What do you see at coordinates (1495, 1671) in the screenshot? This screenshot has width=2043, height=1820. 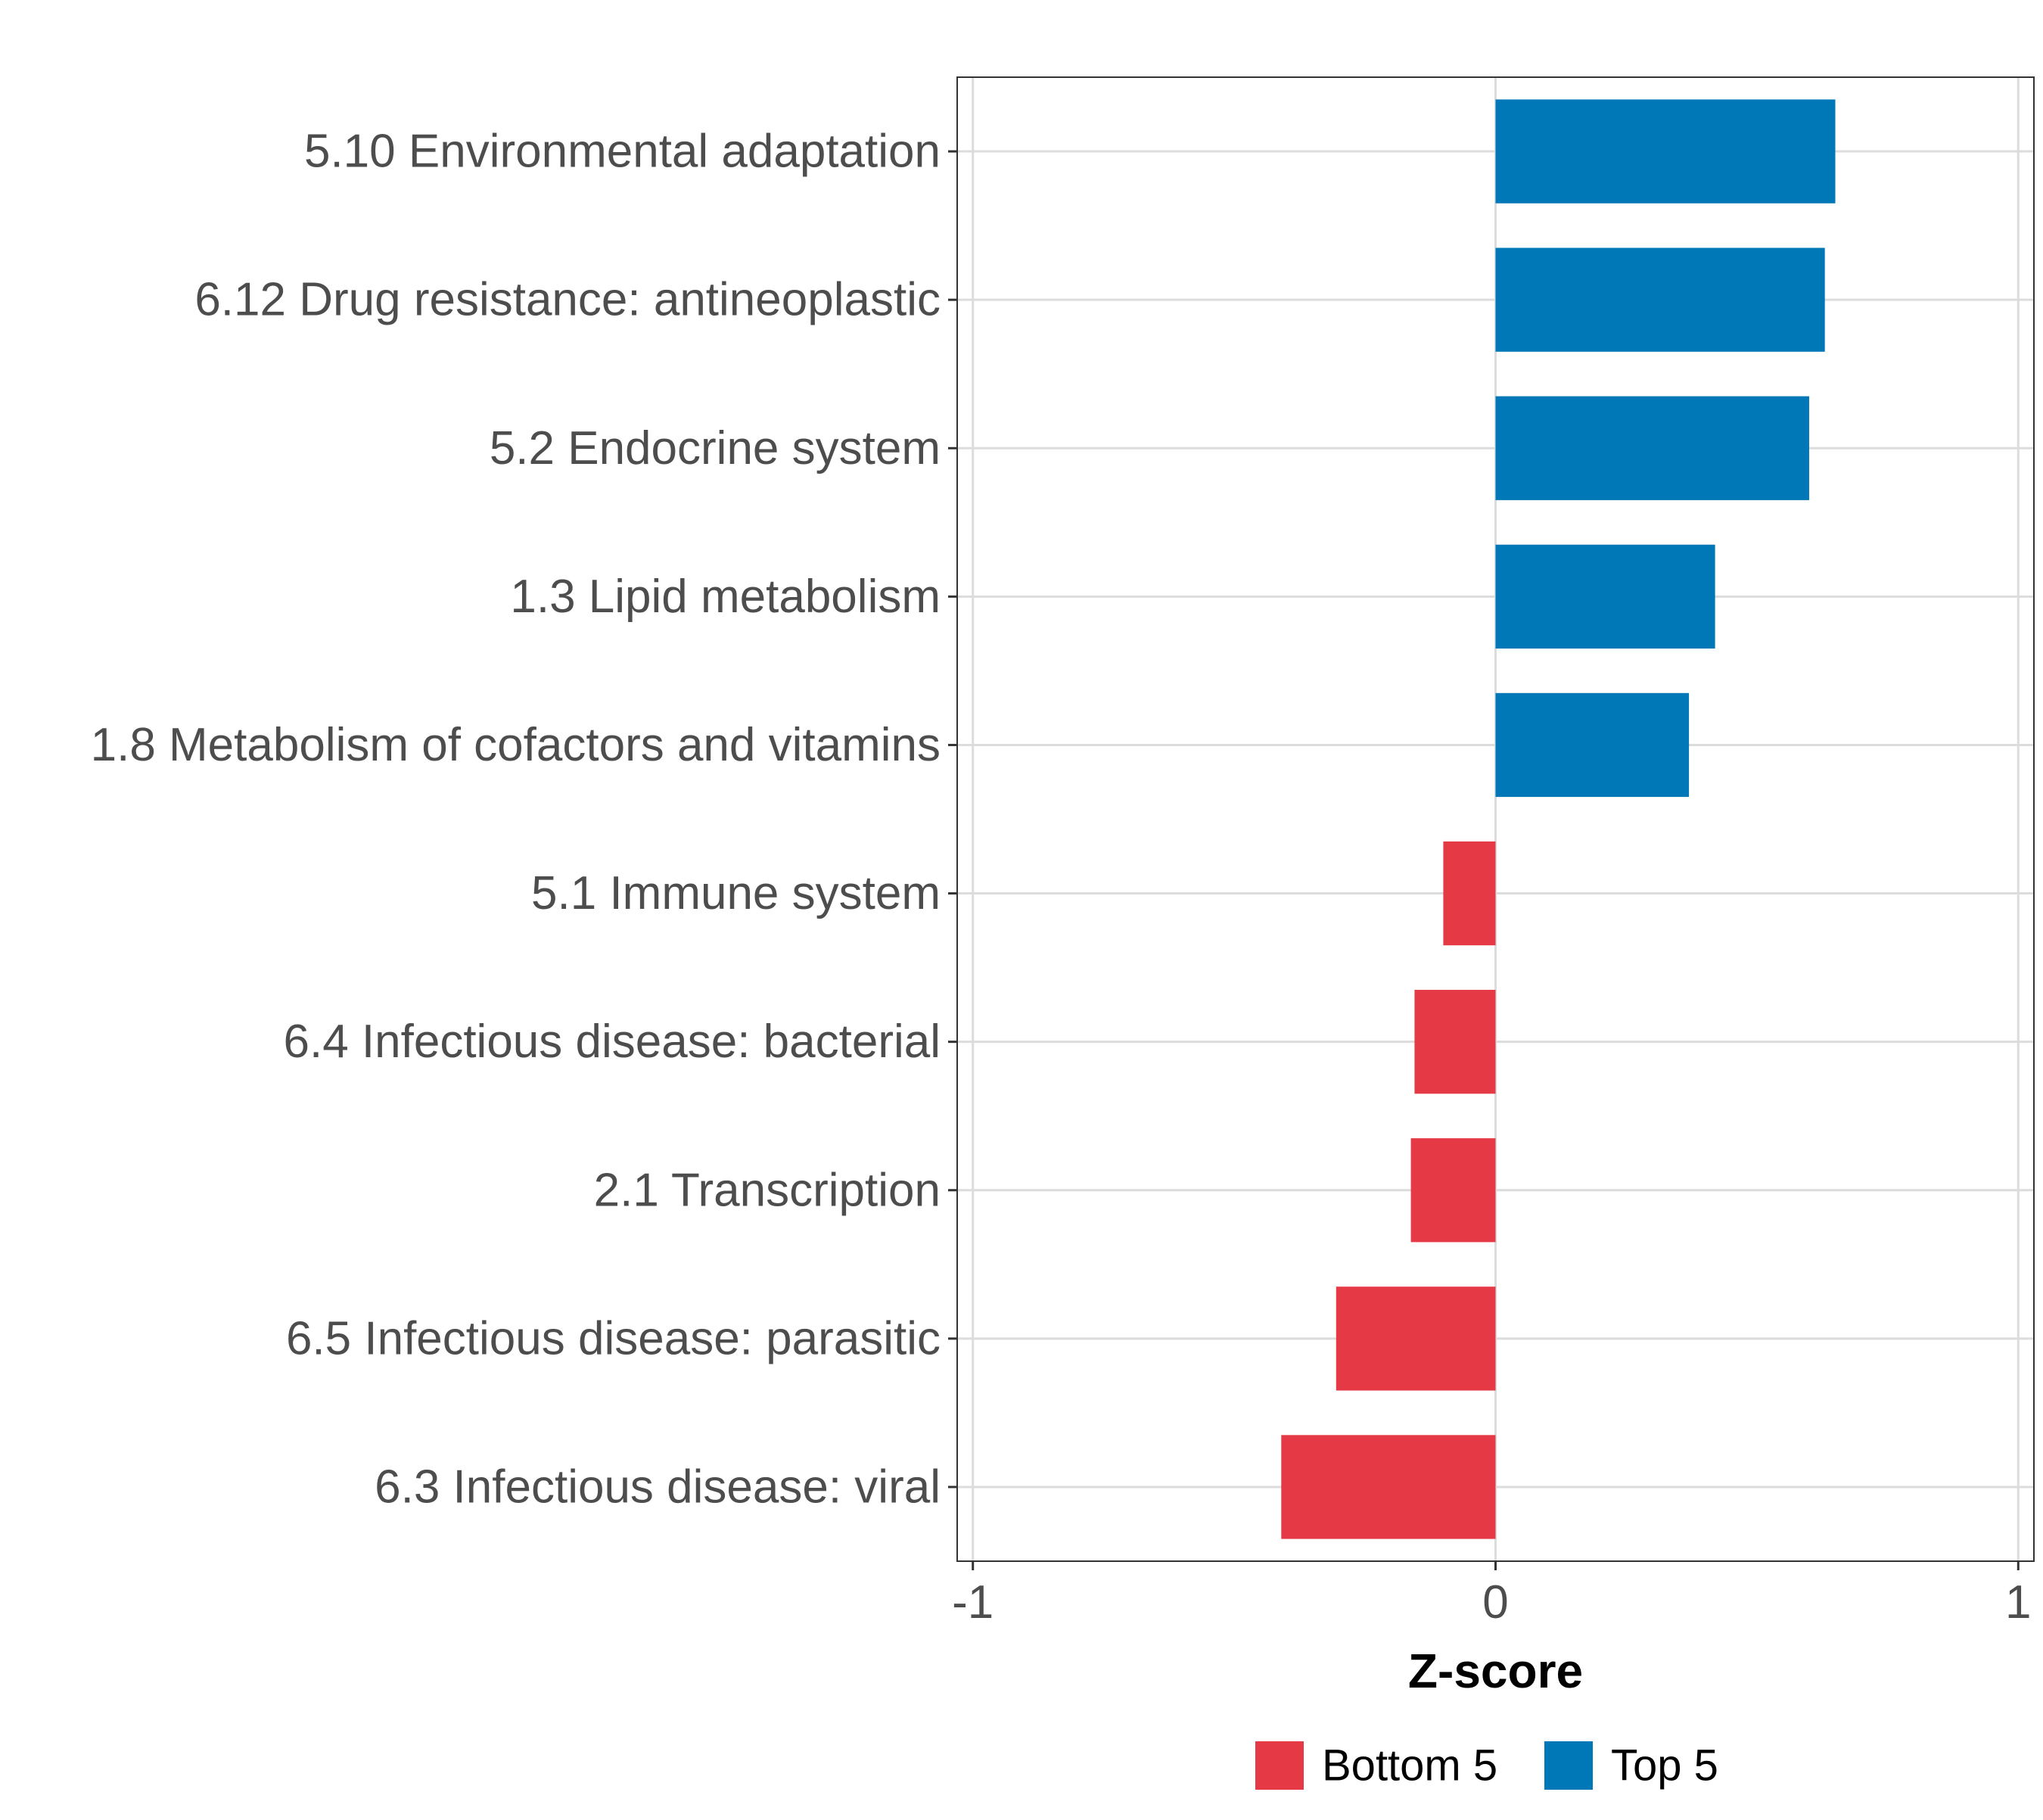 I see `x-axis-title: Z-score` at bounding box center [1495, 1671].